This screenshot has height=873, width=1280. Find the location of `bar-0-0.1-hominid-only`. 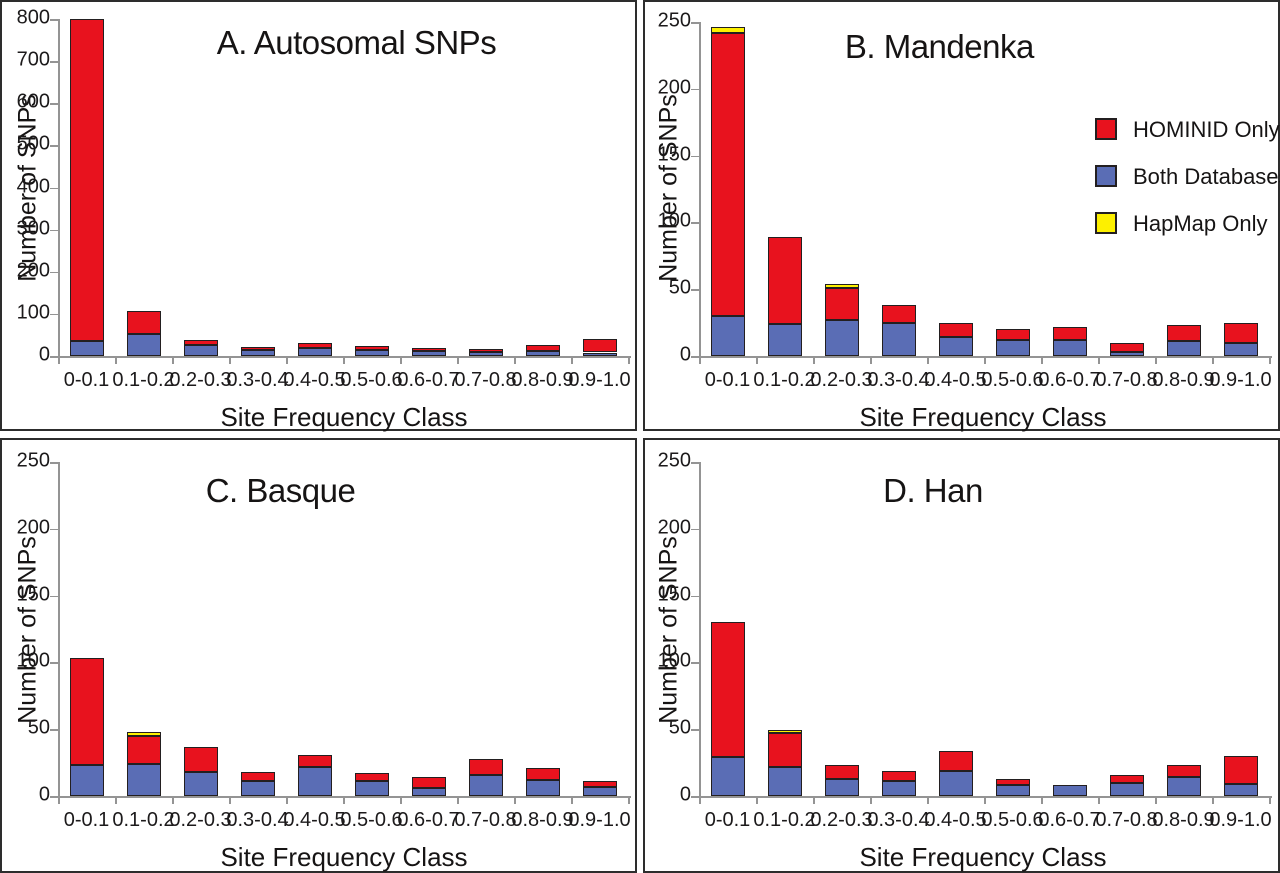

bar-0-0.1-hominid-only is located at coordinates (86, 712).